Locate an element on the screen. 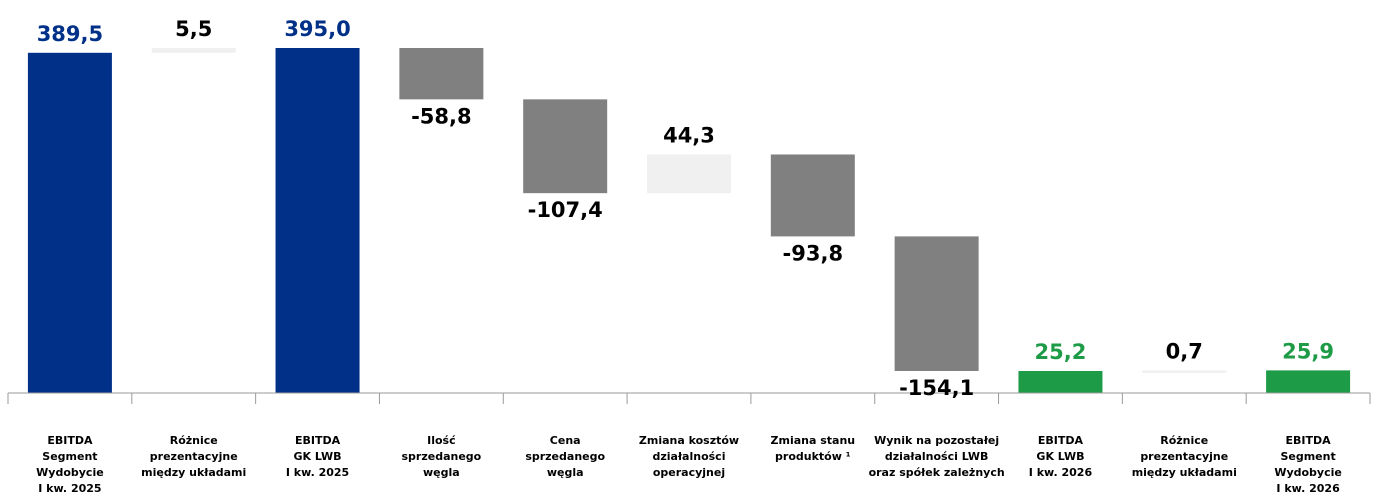  category-label-10-line-1: Segment is located at coordinates (1307, 456).